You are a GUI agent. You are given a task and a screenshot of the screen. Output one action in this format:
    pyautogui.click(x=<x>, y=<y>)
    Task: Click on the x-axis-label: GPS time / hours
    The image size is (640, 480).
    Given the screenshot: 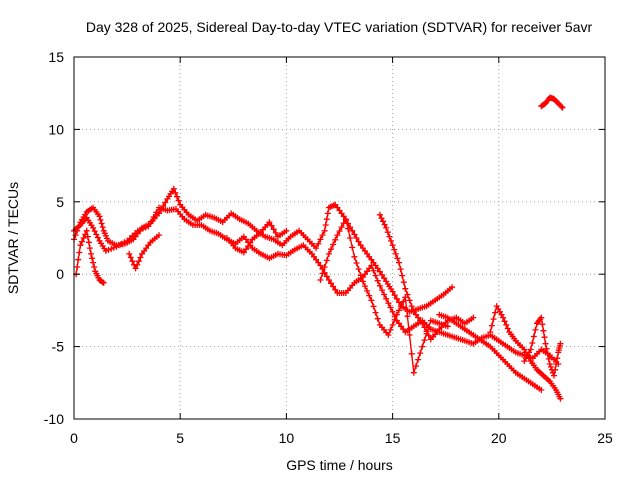 What is the action you would take?
    pyautogui.click(x=339, y=465)
    